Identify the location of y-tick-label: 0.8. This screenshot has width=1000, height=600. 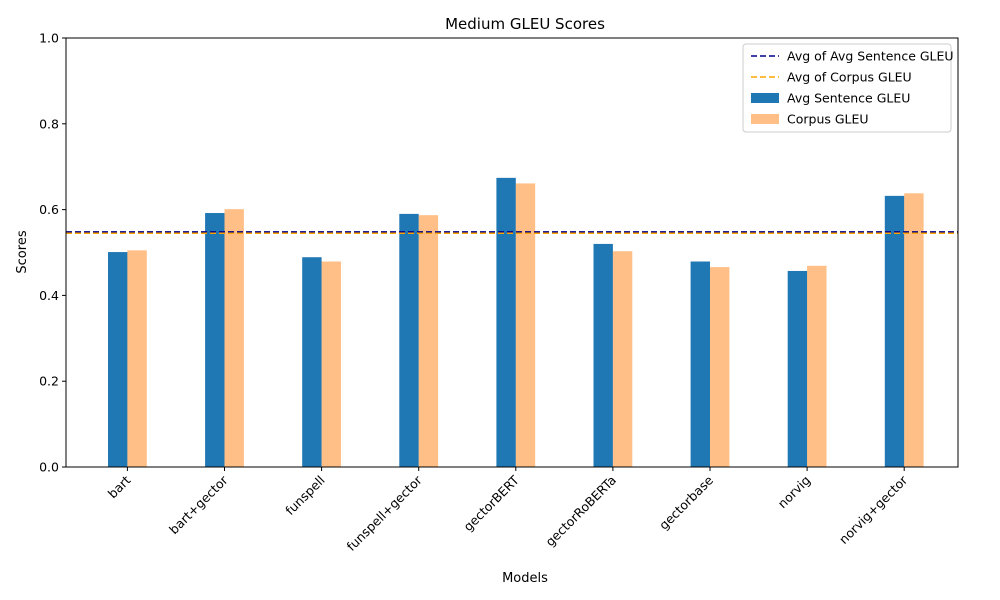
(49, 123).